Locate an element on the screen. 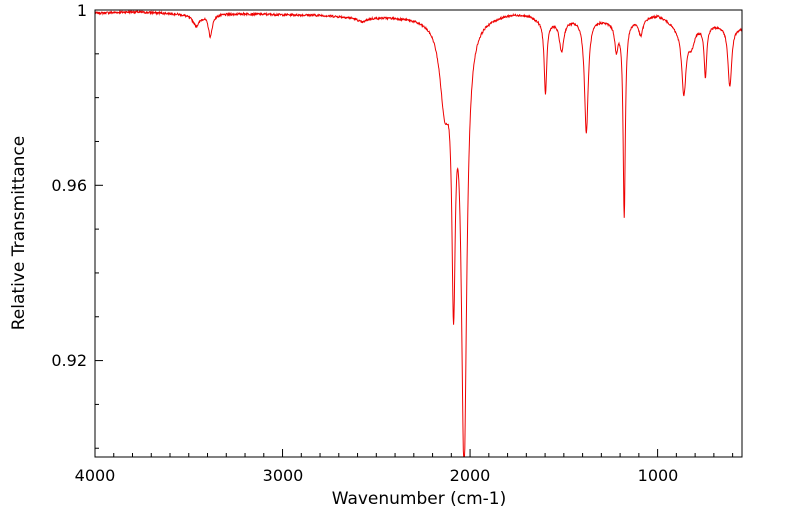 This screenshot has width=799, height=516. y-axis-title: Relative Transmittance is located at coordinates (19, 233).